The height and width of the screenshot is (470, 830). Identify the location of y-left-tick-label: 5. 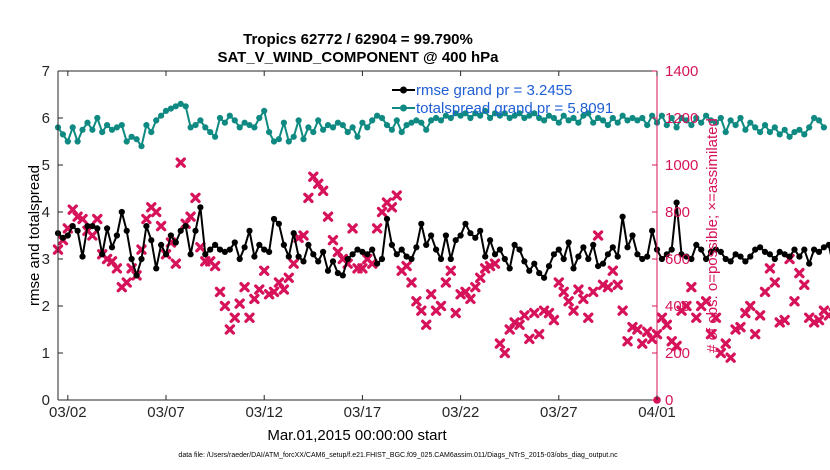
(46, 165).